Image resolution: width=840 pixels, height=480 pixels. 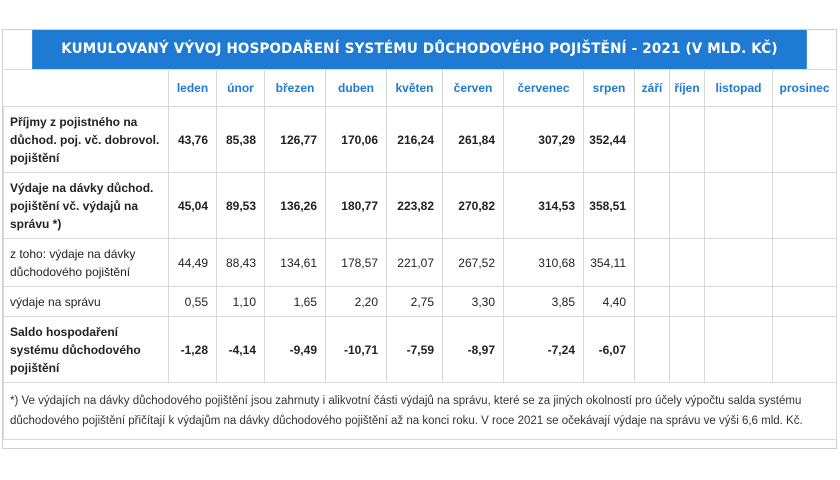 I want to click on month-header: duben, so click(x=356, y=88).